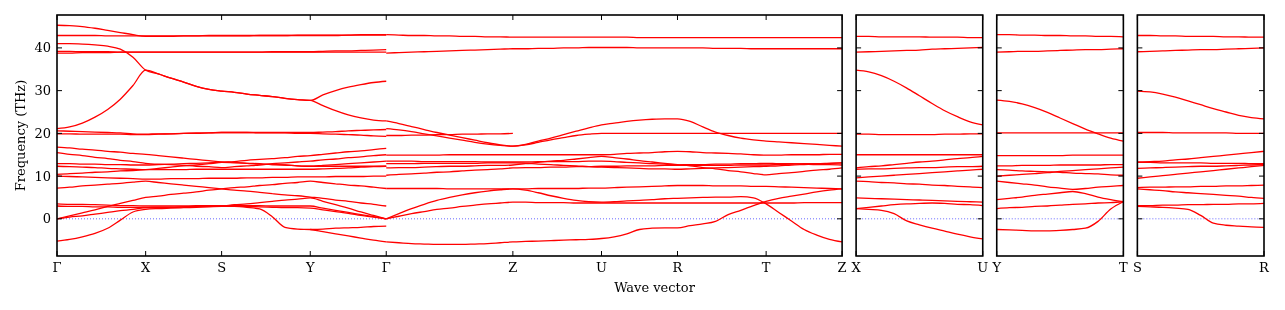 The height and width of the screenshot is (310, 1285). What do you see at coordinates (20, 135) in the screenshot?
I see `y-axis-title: Frequency (THz)` at bounding box center [20, 135].